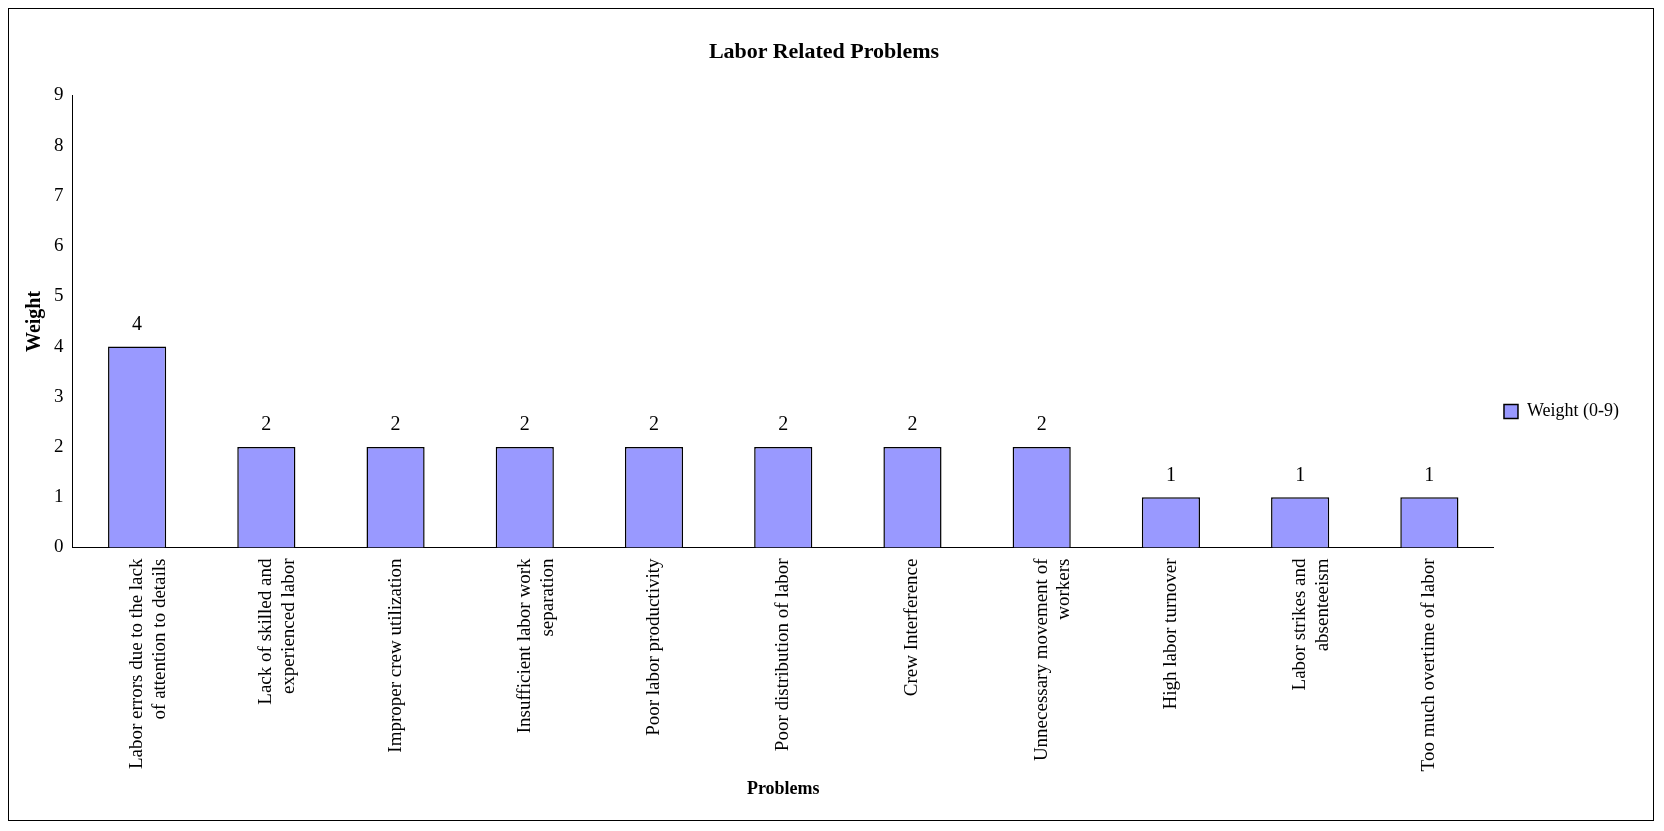 Image resolution: width=1664 pixels, height=831 pixels. Describe the element at coordinates (59, 446) in the screenshot. I see `y-tick-label: 2` at that location.